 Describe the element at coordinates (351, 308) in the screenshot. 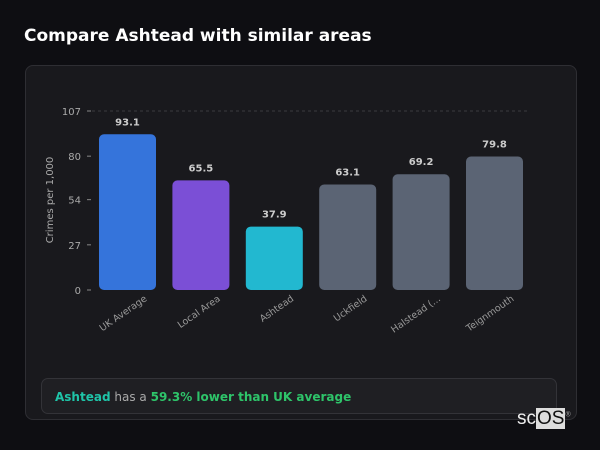

I see `x-tick-label: Uckfield` at that location.